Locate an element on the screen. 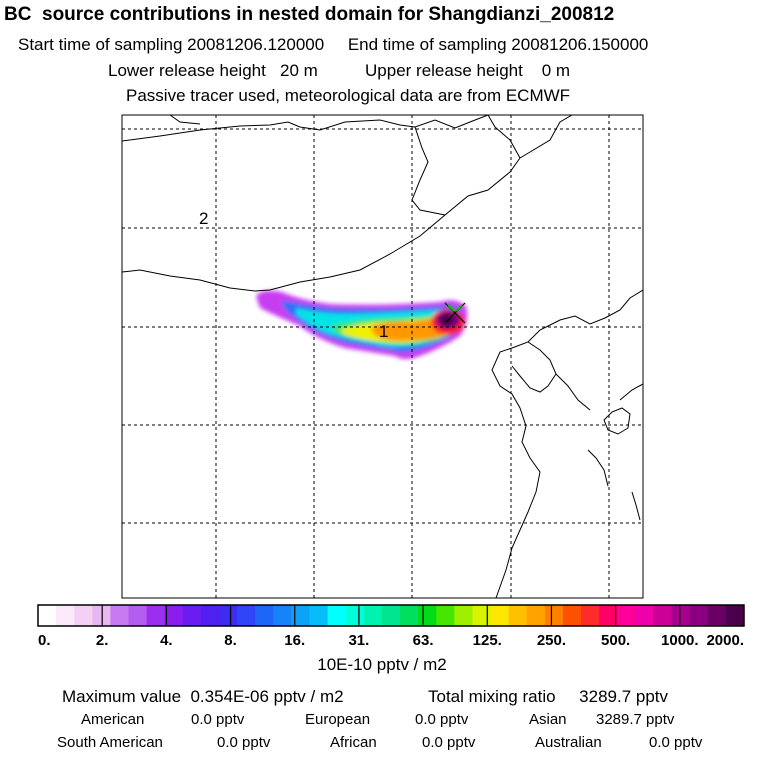  color-scale-tick-label: 16. is located at coordinates (294, 640).